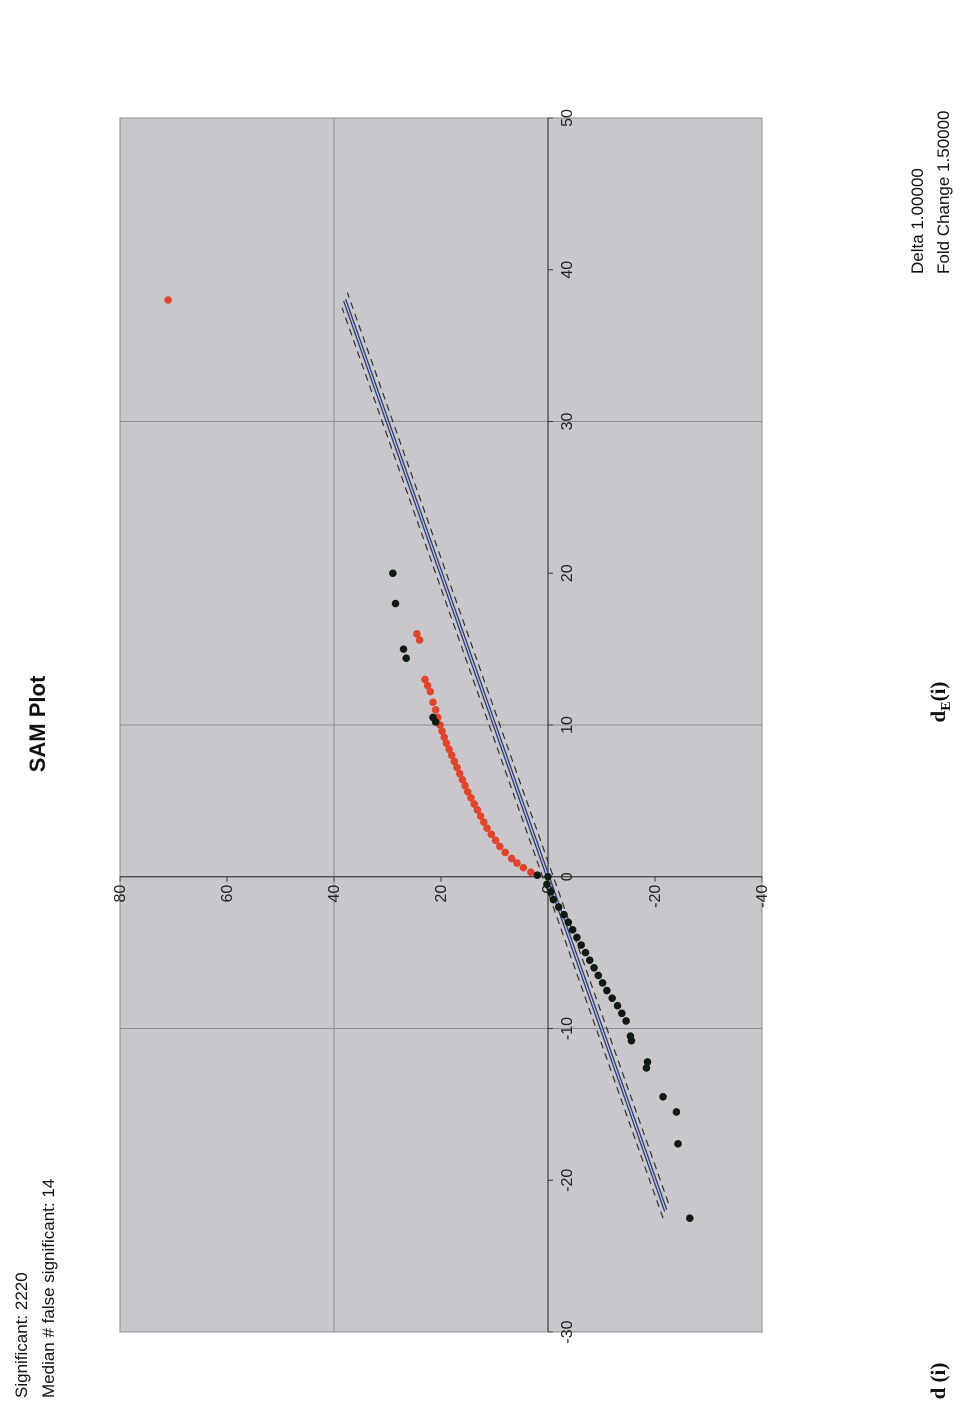 This screenshot has height=1404, width=964. Describe the element at coordinates (917, 221) in the screenshot. I see `delta-value: Delta 1.00000` at that location.